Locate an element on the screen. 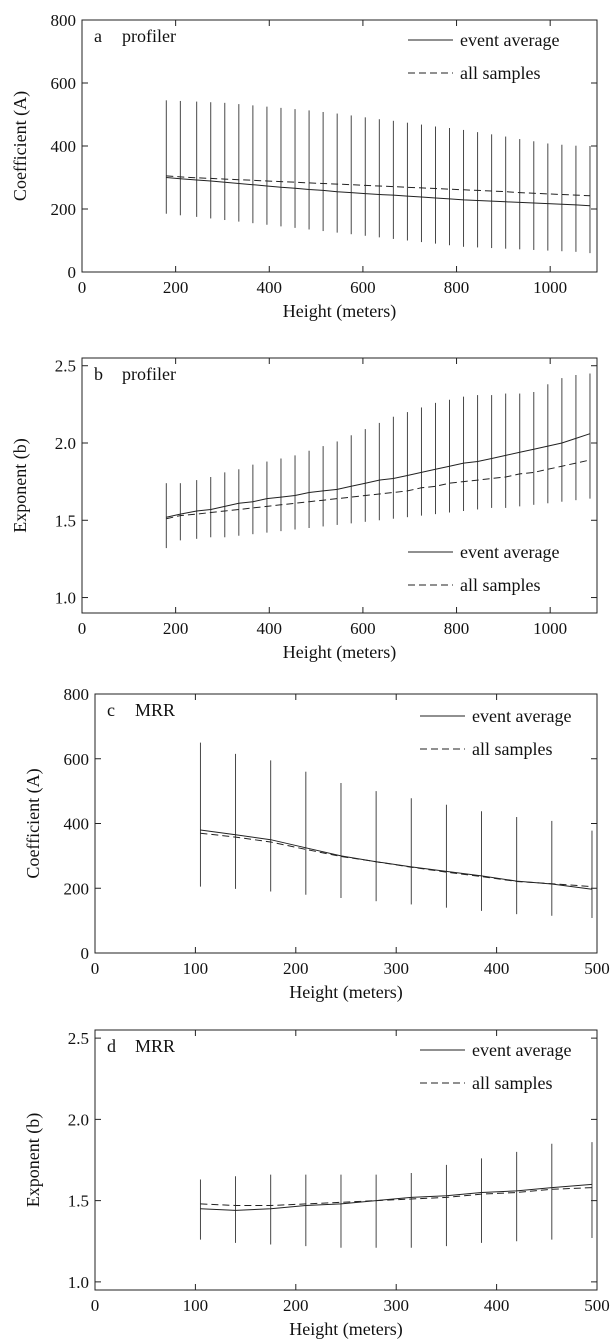 The image size is (613, 1342). panel-letter: d is located at coordinates (111, 1046).